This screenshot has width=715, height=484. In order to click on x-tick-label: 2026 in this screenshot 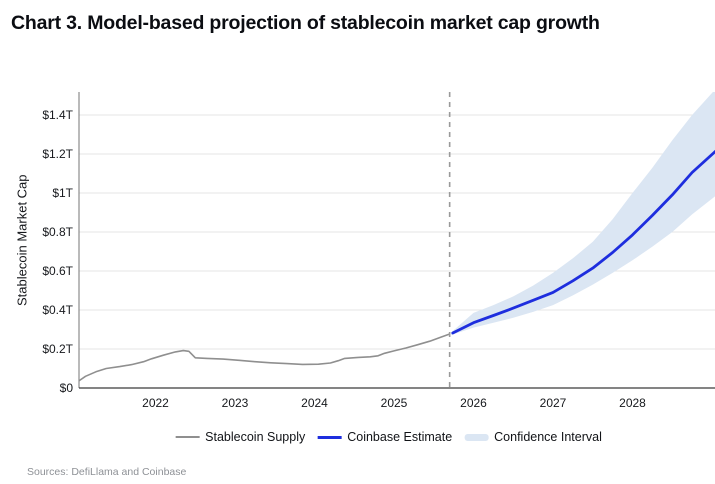, I will do `click(473, 403)`.